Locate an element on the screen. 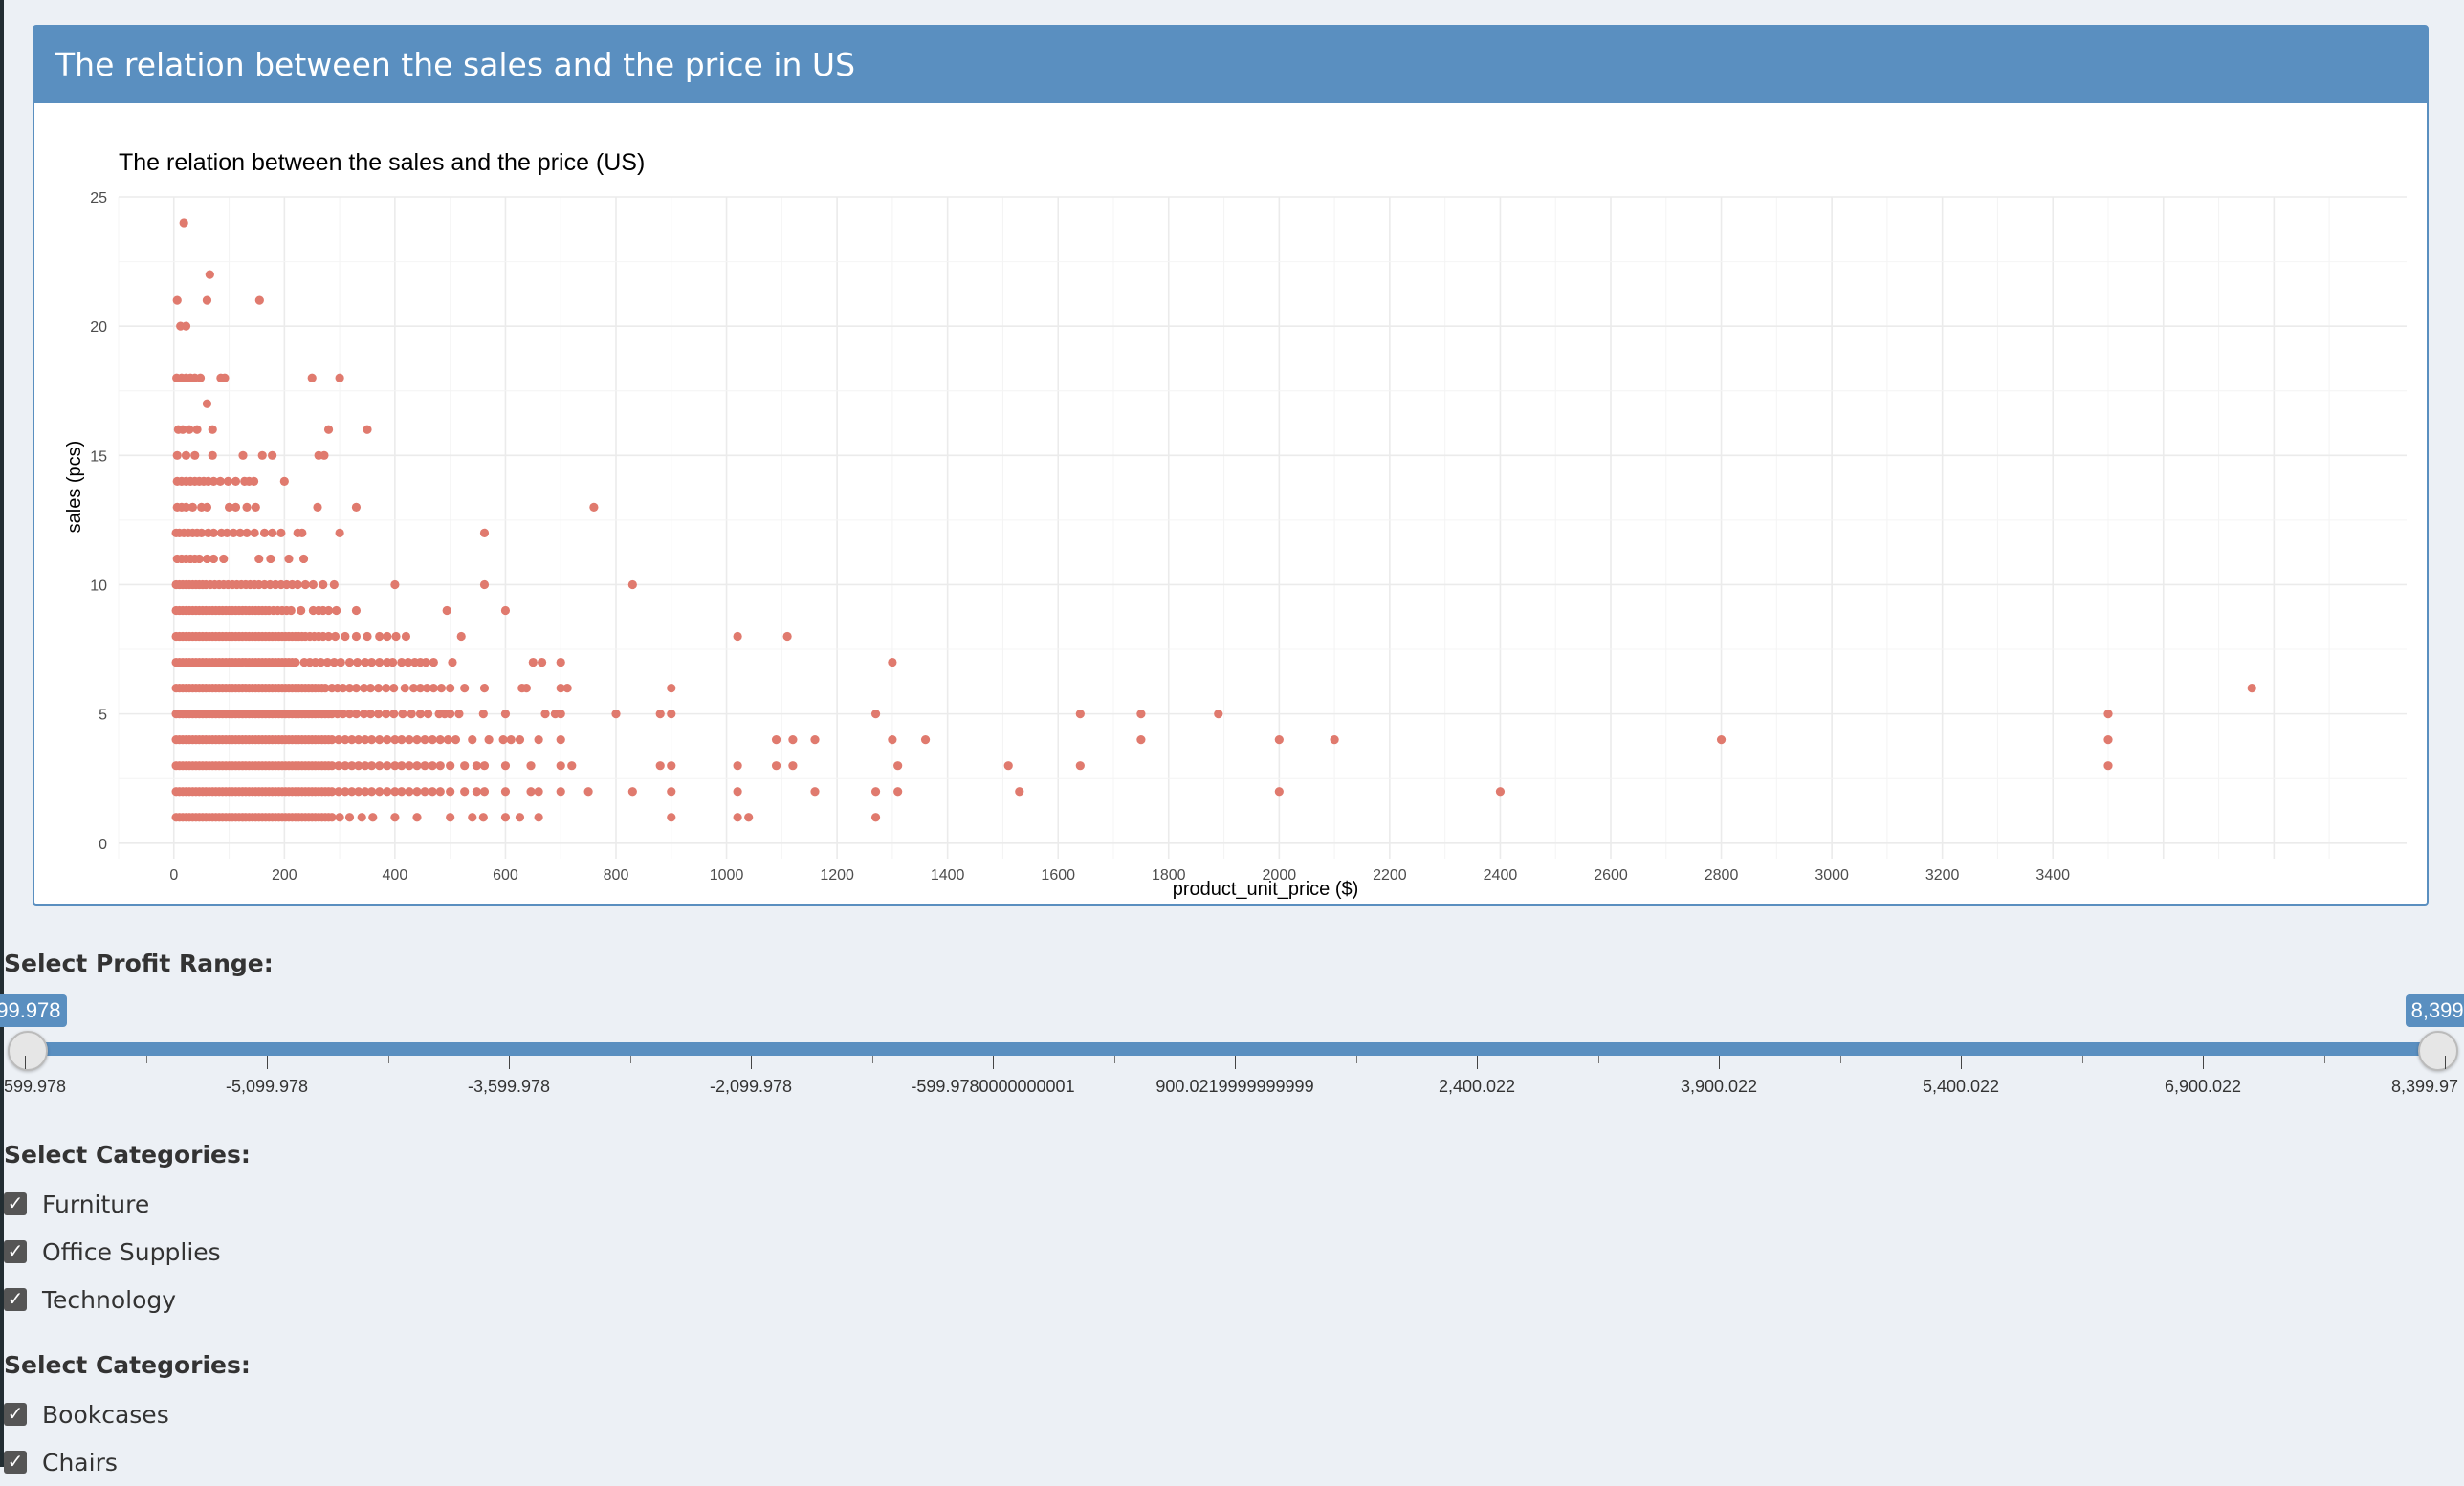  slider-from-value: 599.978 is located at coordinates (33, 1011).